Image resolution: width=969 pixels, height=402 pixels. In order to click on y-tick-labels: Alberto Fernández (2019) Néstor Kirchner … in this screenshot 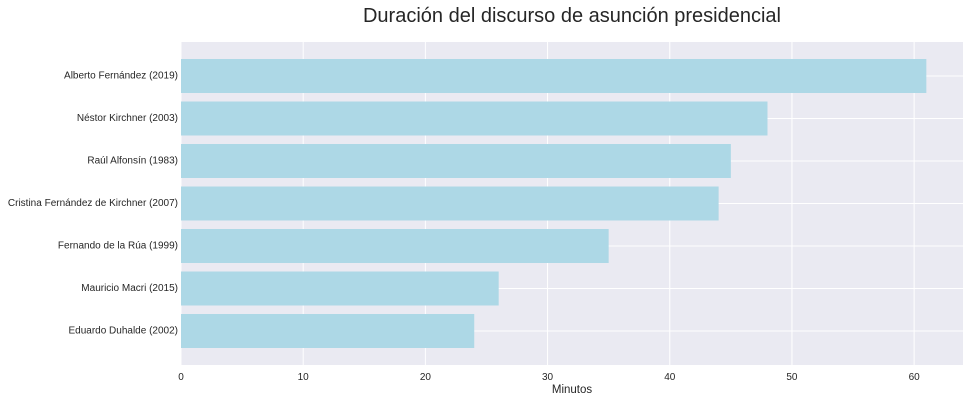, I will do `click(93, 204)`.